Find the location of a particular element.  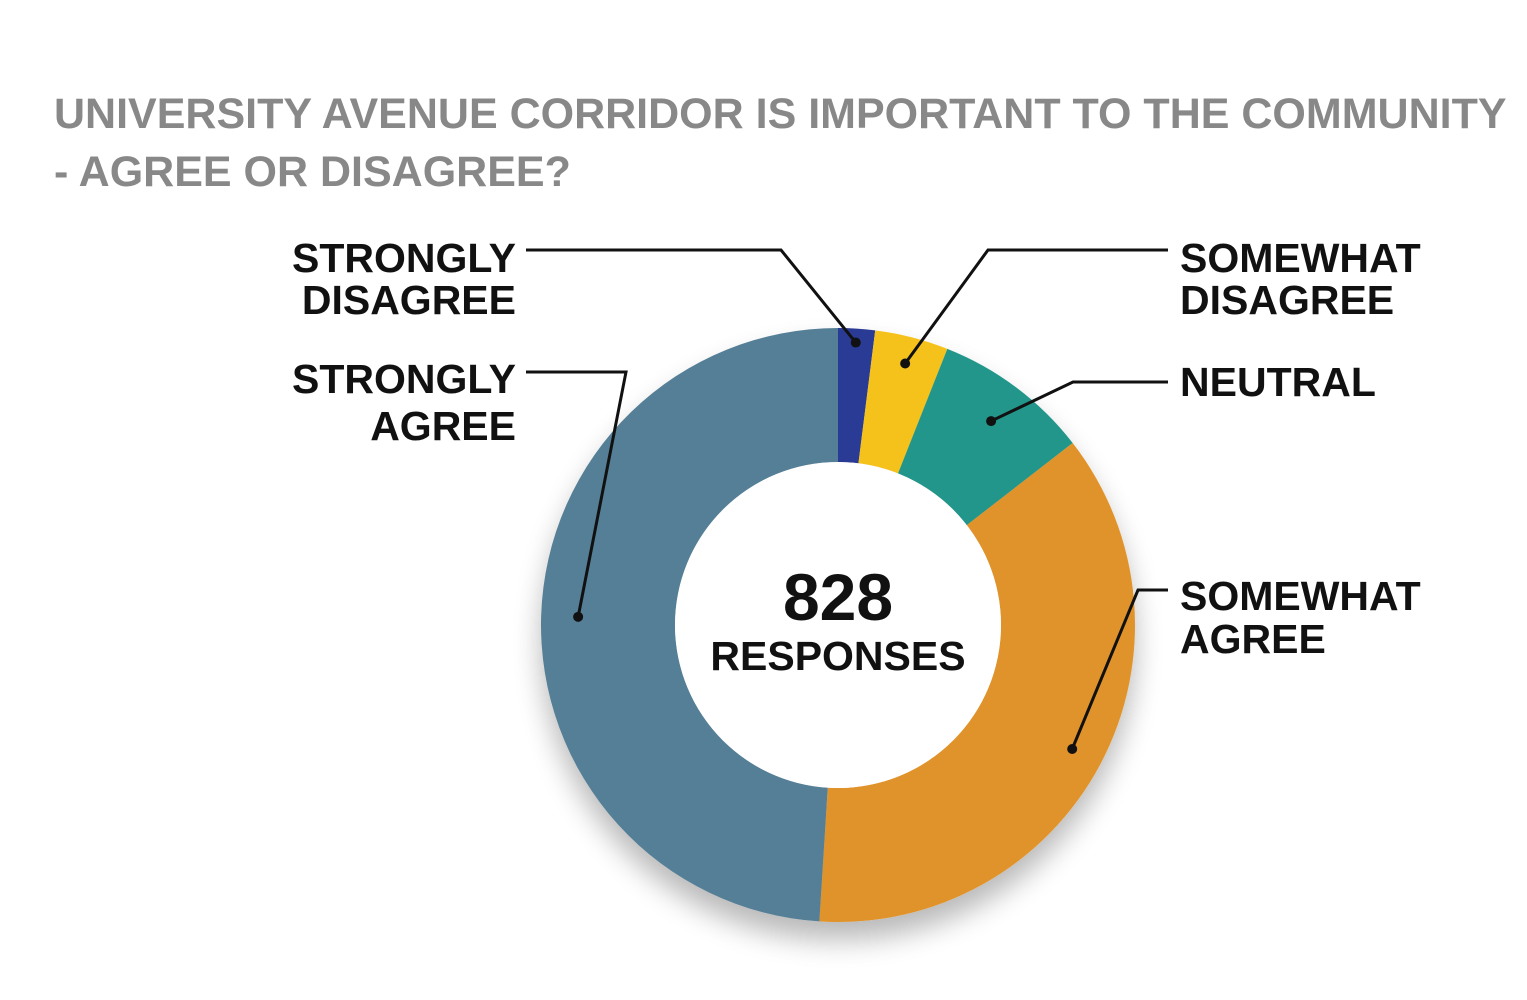

donut-hole is located at coordinates (838, 625).